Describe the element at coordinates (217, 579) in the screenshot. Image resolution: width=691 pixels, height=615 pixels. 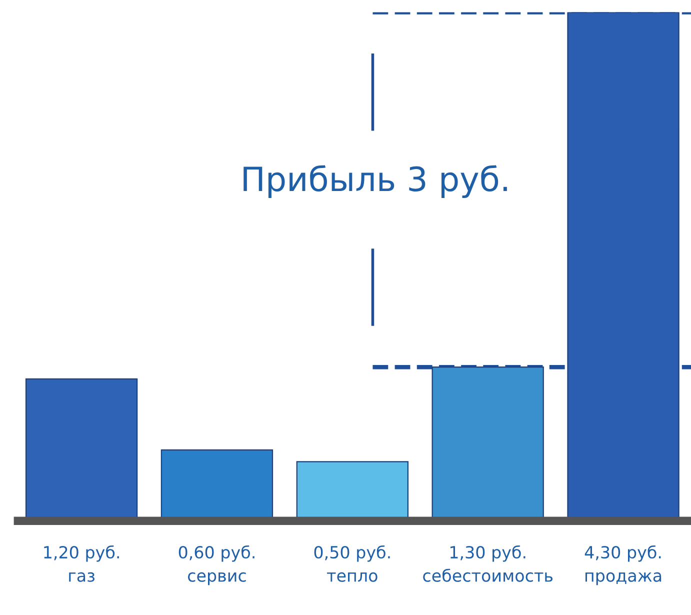
I see `x-tick-label: сервис` at that location.